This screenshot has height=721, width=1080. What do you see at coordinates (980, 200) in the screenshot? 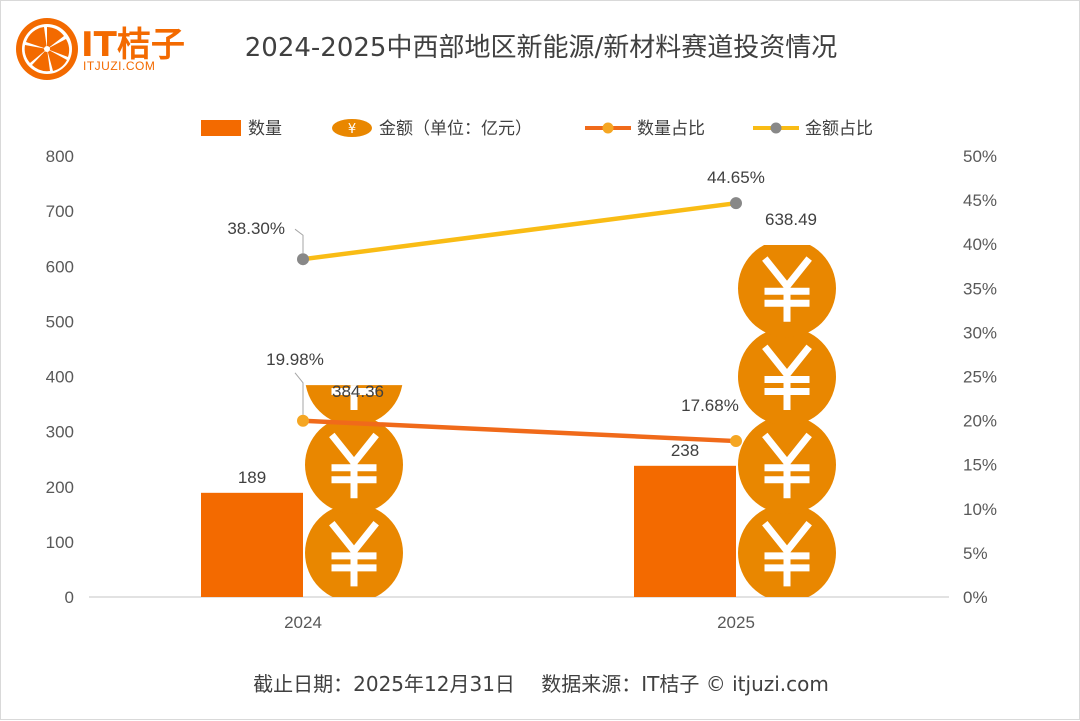
I see `y-right-tick-label: 45%` at bounding box center [980, 200].